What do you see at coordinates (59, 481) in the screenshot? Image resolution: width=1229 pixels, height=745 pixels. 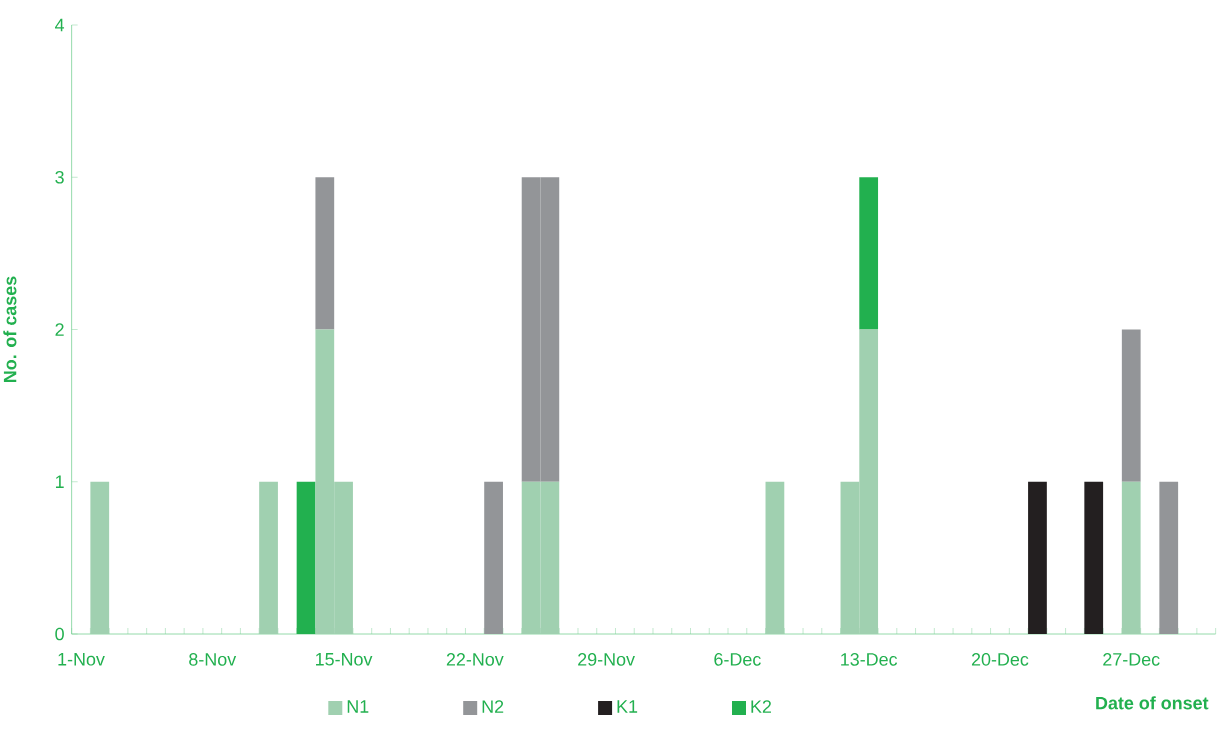 I see `y-tick-label: 1` at bounding box center [59, 481].